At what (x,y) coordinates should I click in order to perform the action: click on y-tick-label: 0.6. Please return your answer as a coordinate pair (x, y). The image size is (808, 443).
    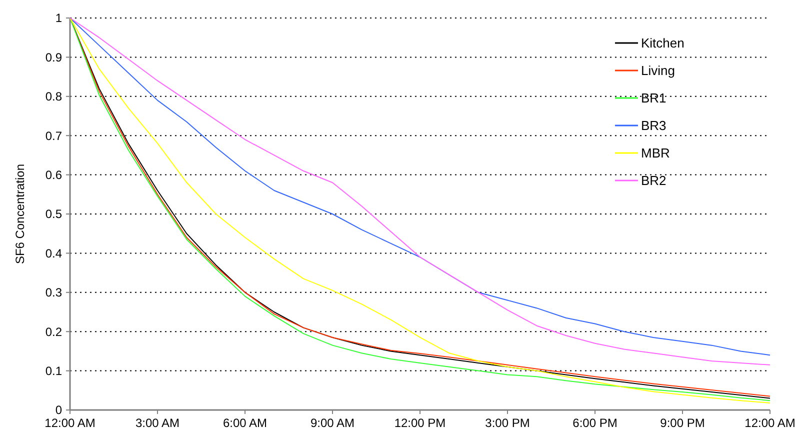
    Looking at the image, I should click on (53, 175).